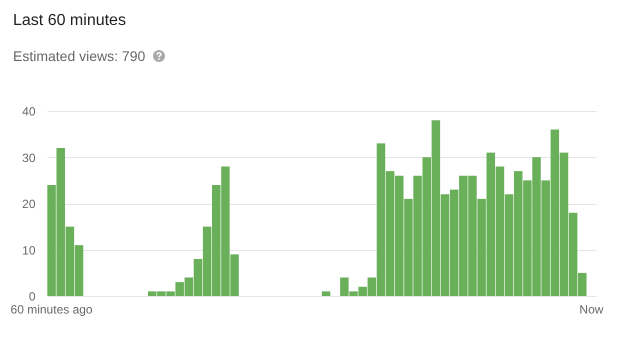 The image size is (621, 343). Describe the element at coordinates (29, 204) in the screenshot. I see `y-tick-label: 20` at that location.